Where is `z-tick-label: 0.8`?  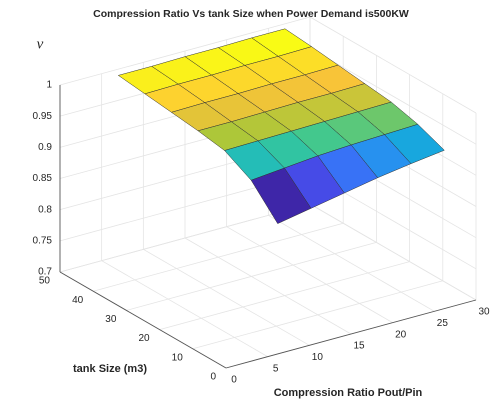
z-tick-label: 0.8 is located at coordinates (45, 209).